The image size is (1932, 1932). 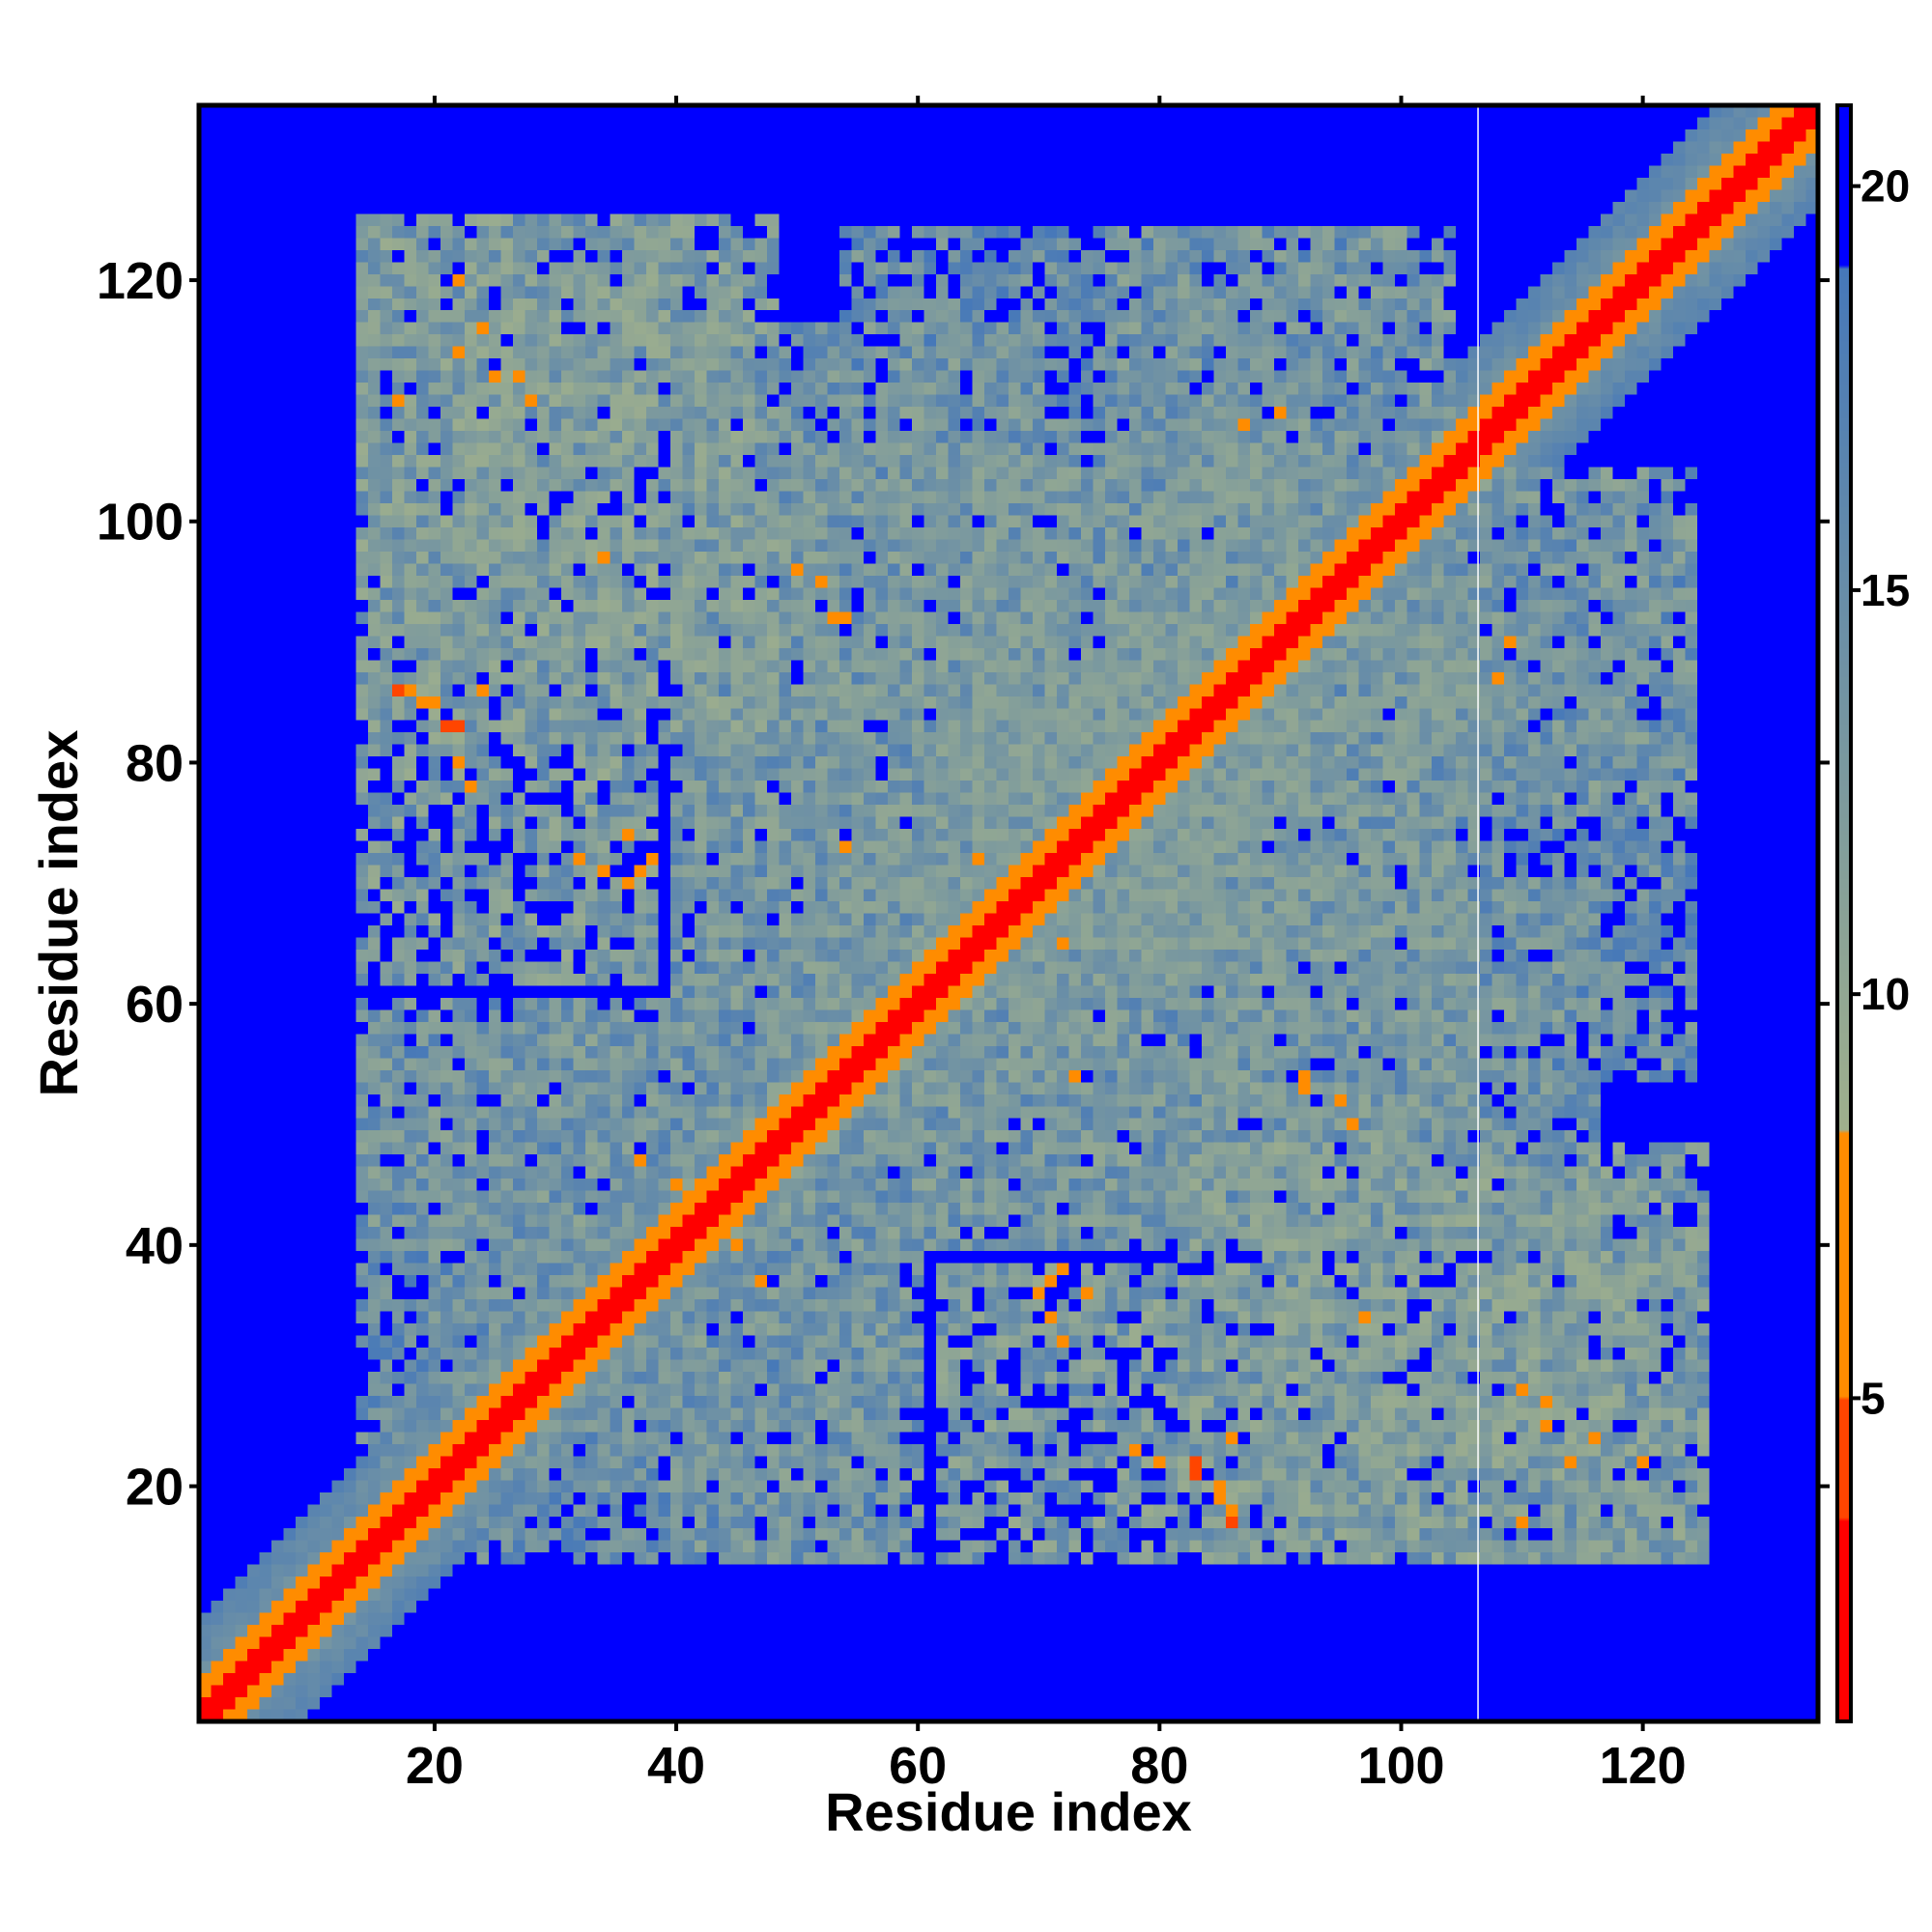 What do you see at coordinates (155, 763) in the screenshot?
I see `y-tick-label: 80` at bounding box center [155, 763].